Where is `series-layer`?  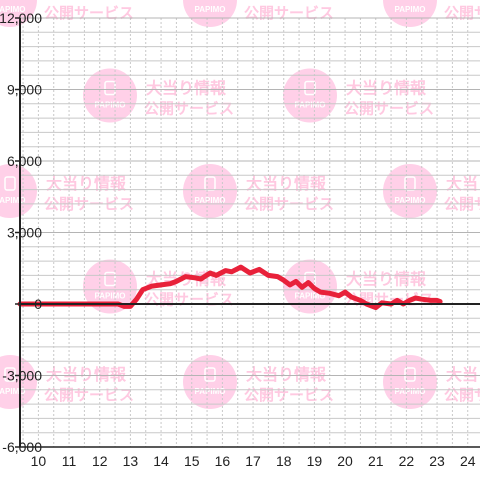 series-layer is located at coordinates (230, 287).